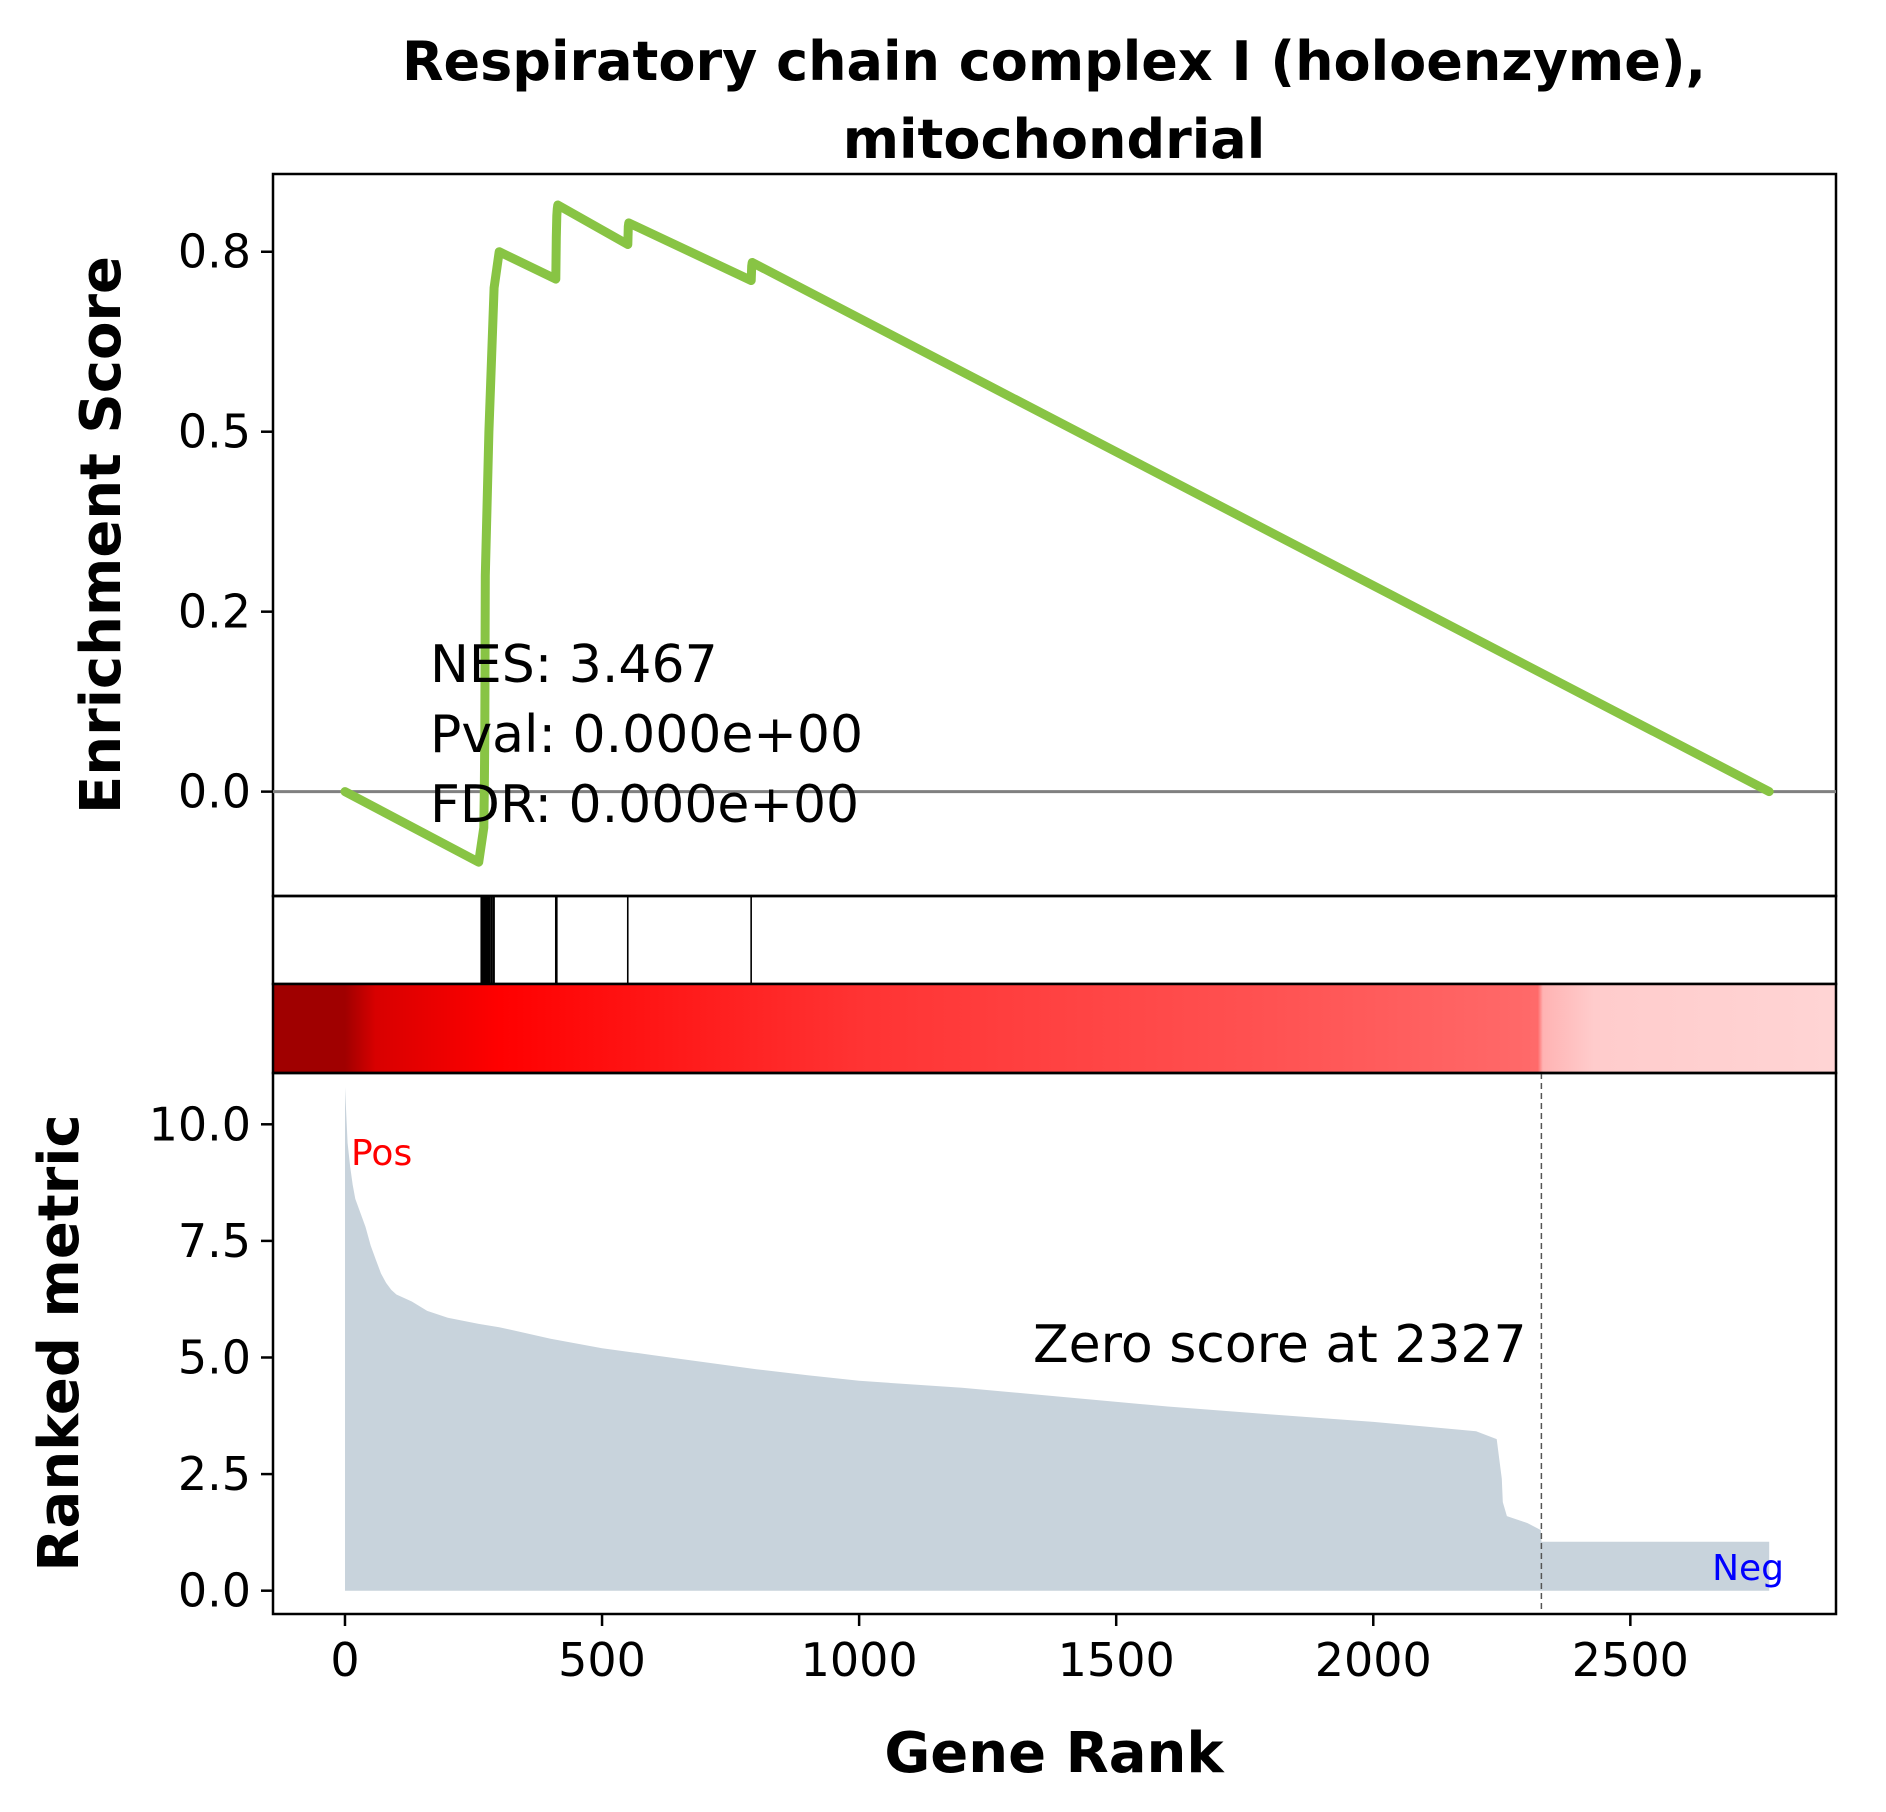 Image resolution: width=1886 pixels, height=1812 pixels. Describe the element at coordinates (574, 665) in the screenshot. I see `nes-annotation: NES: 3.467` at that location.